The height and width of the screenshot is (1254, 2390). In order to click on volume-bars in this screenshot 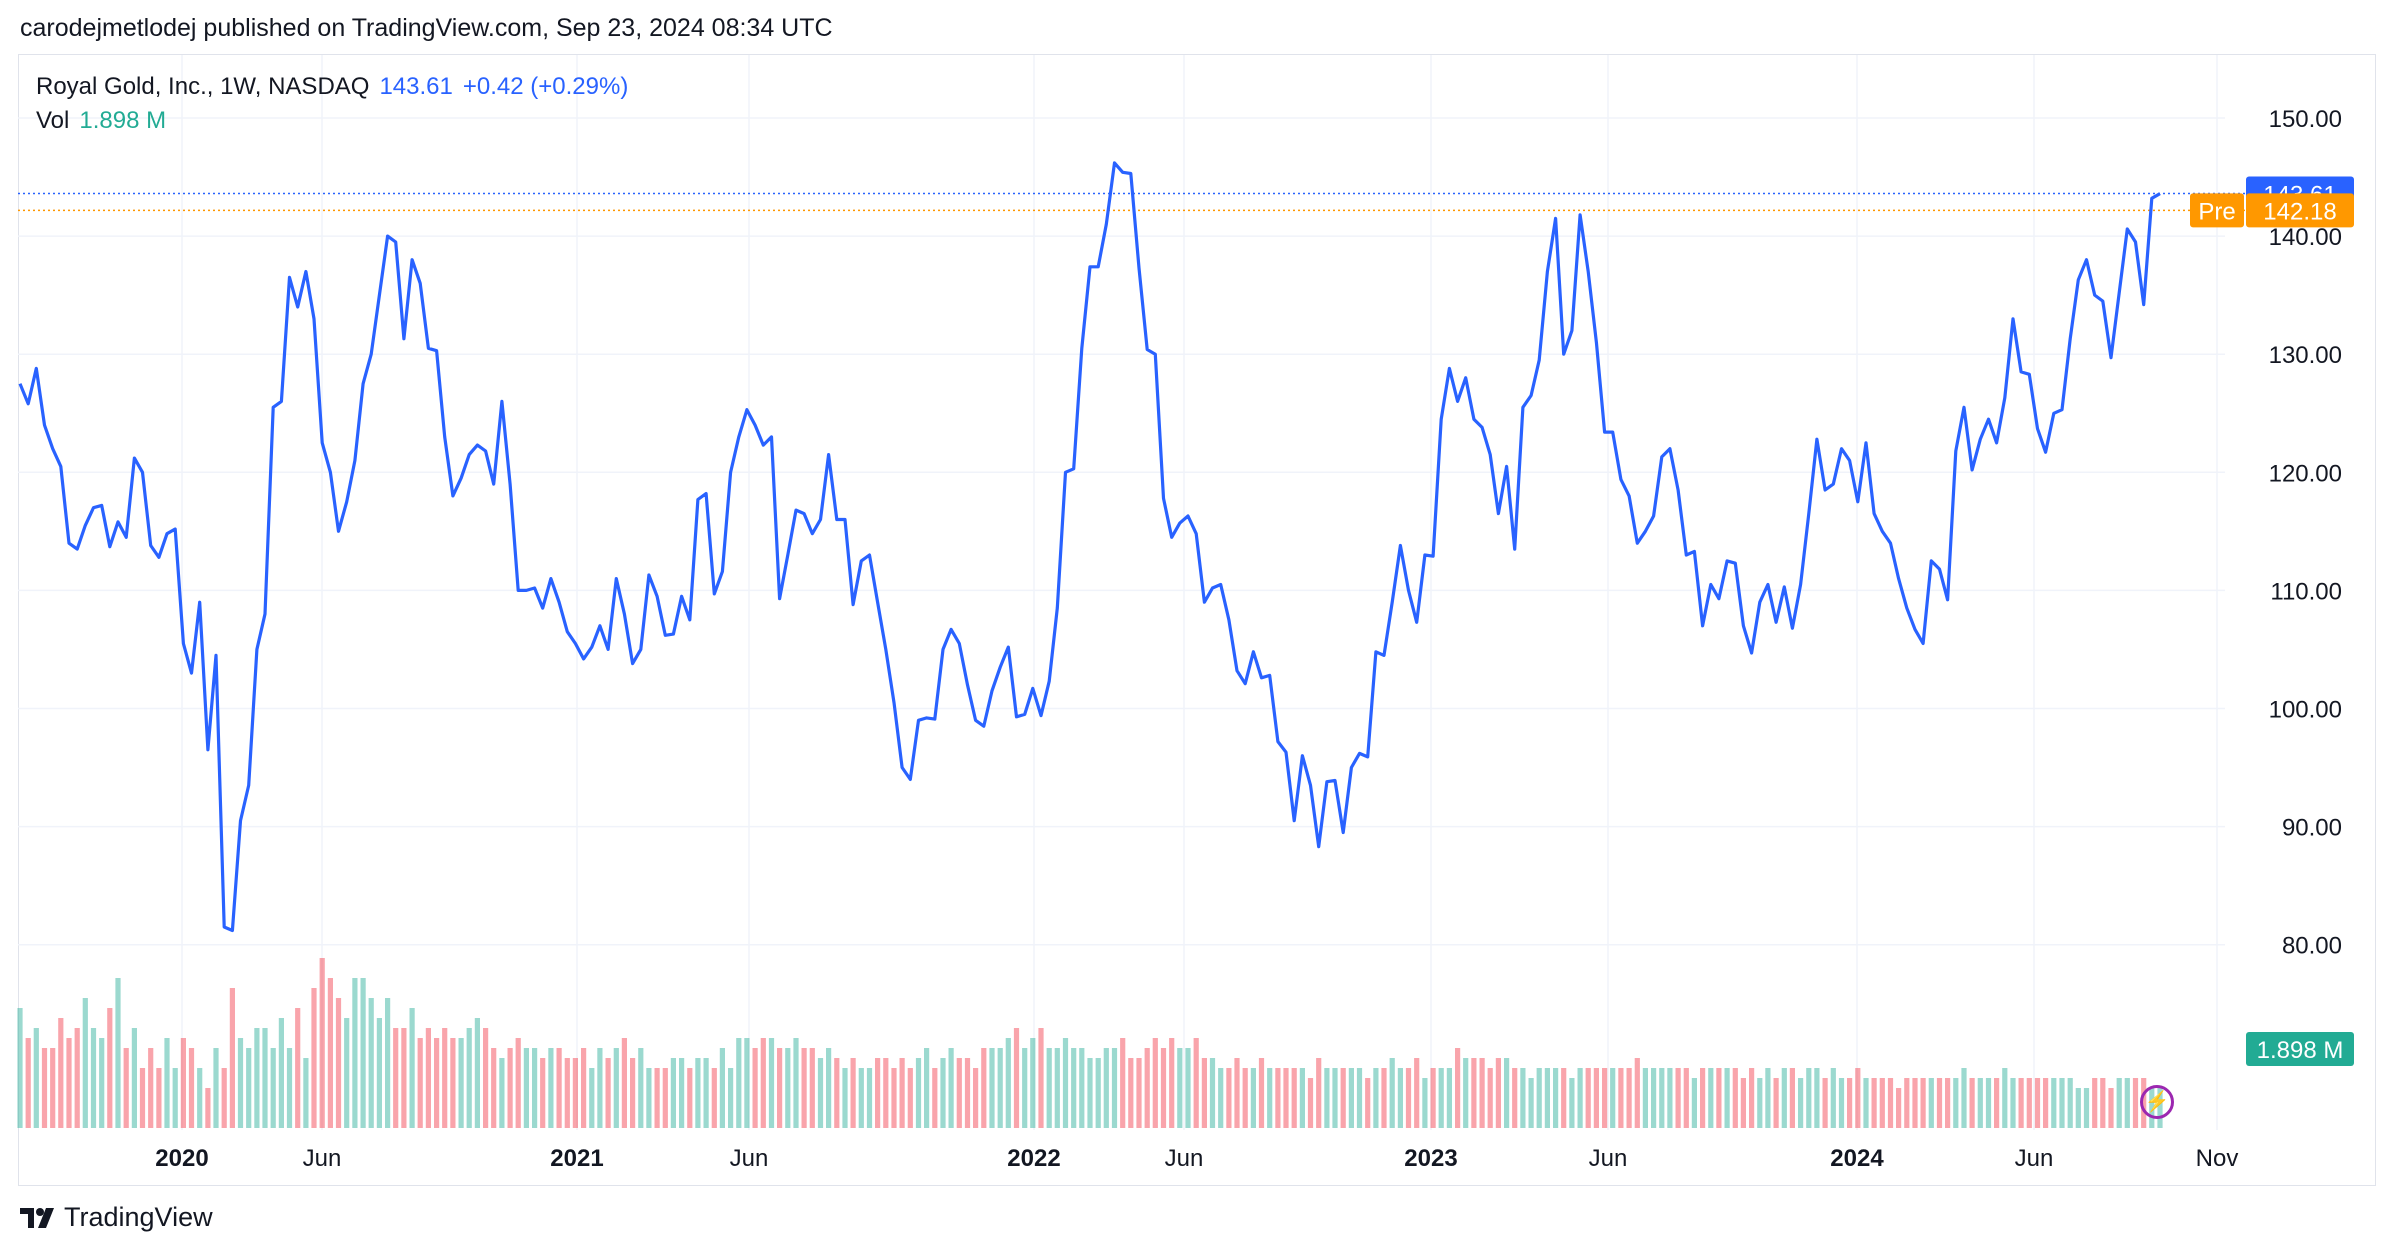, I will do `click(1090, 1043)`.